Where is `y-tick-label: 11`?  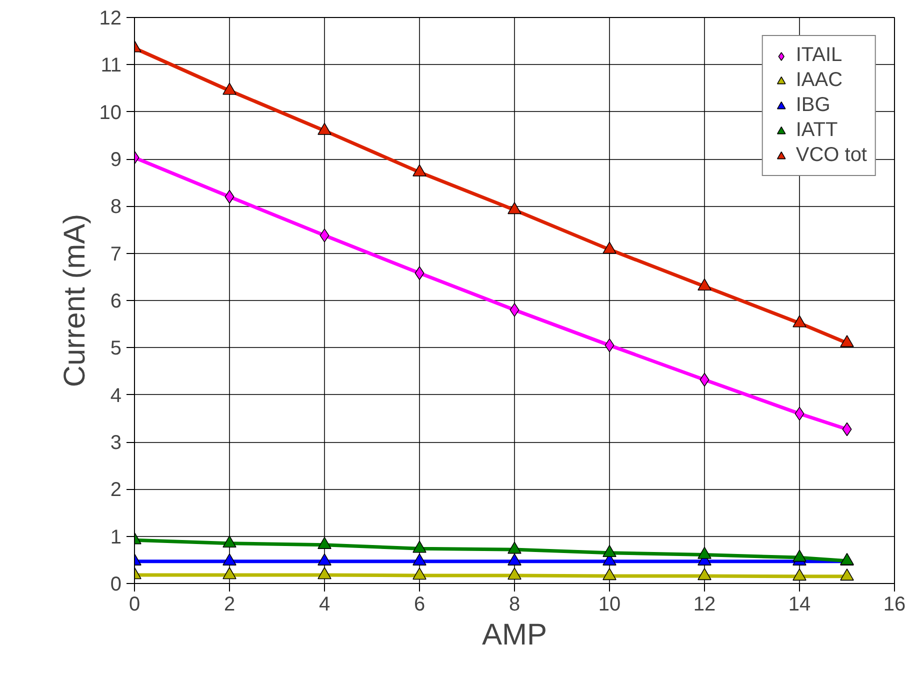 y-tick-label: 11 is located at coordinates (111, 65).